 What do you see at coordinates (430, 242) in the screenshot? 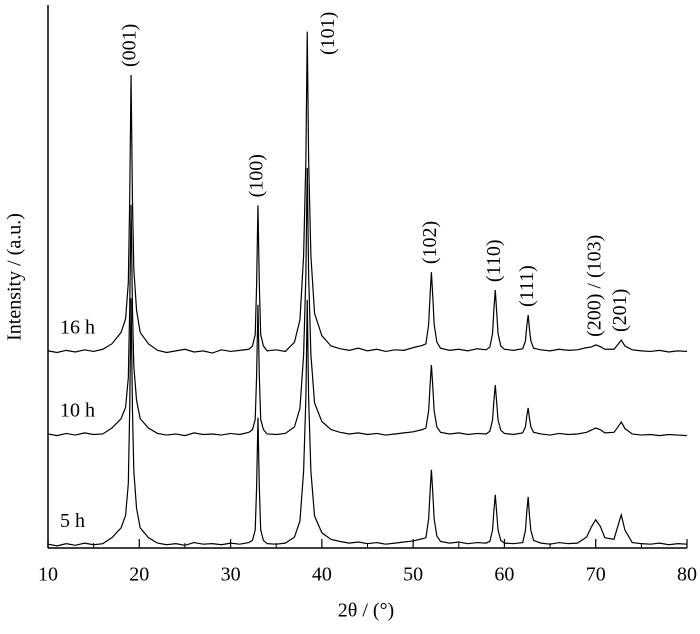
I see `peak-label: (102)` at bounding box center [430, 242].